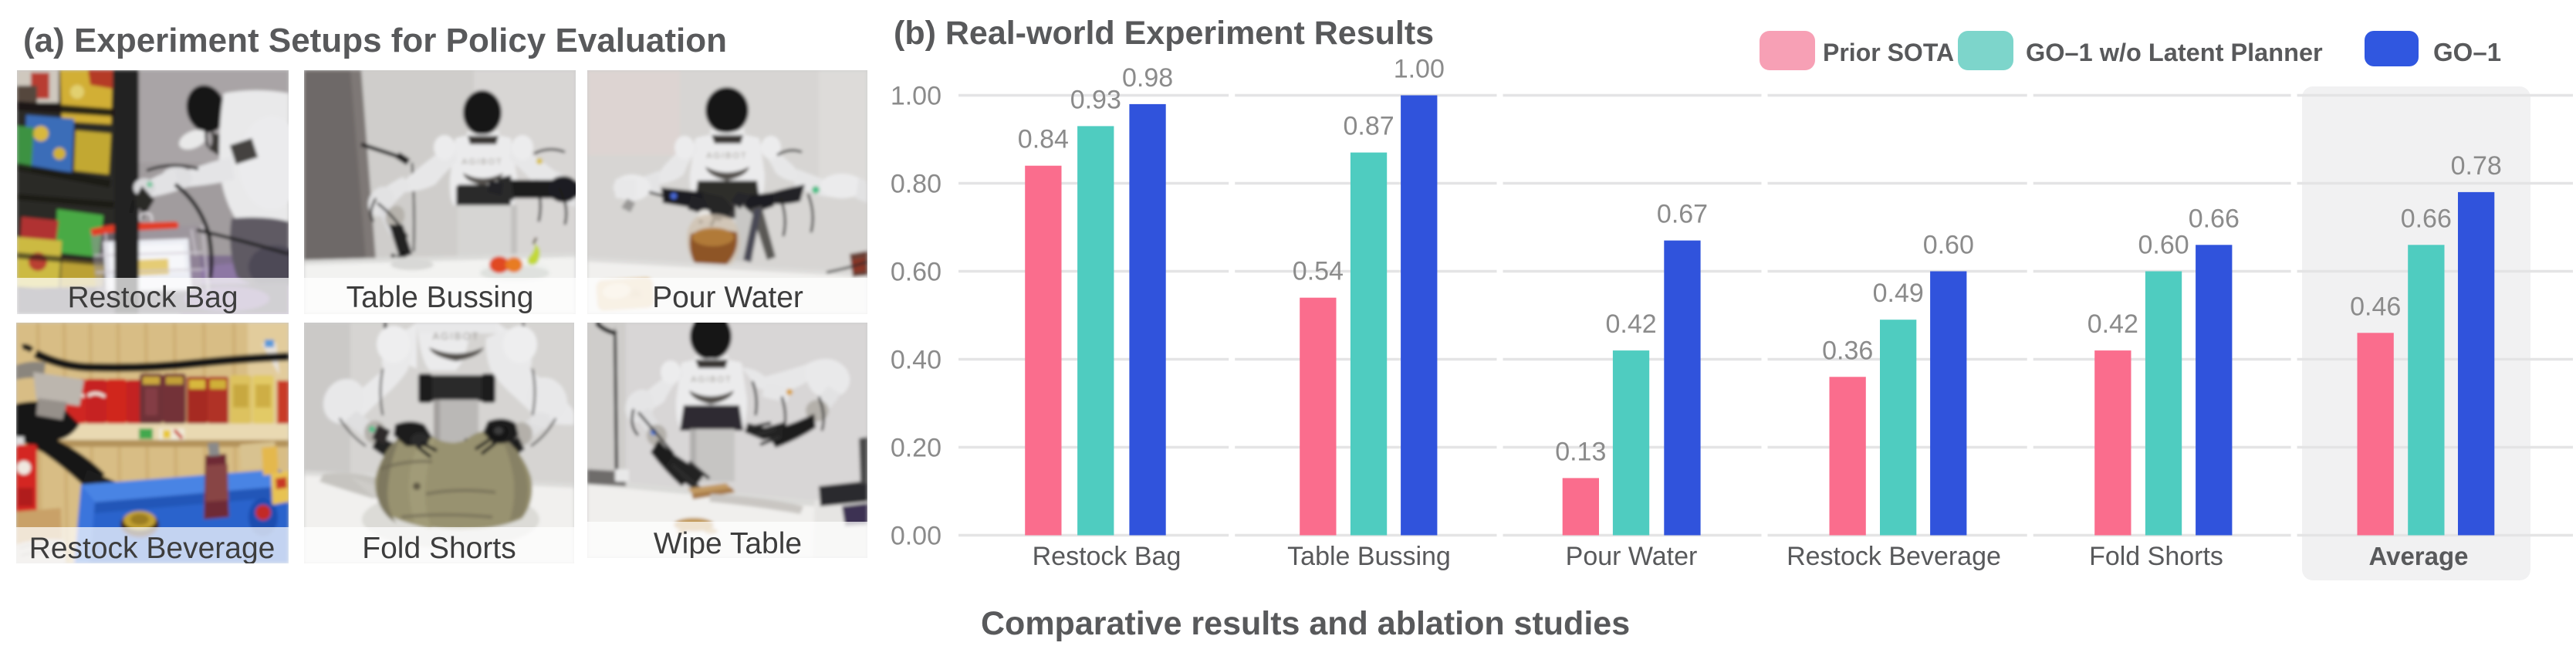 The width and height of the screenshot is (2576, 646). What do you see at coordinates (2476, 166) in the screenshot?
I see `svg-text: 0.78` at bounding box center [2476, 166].